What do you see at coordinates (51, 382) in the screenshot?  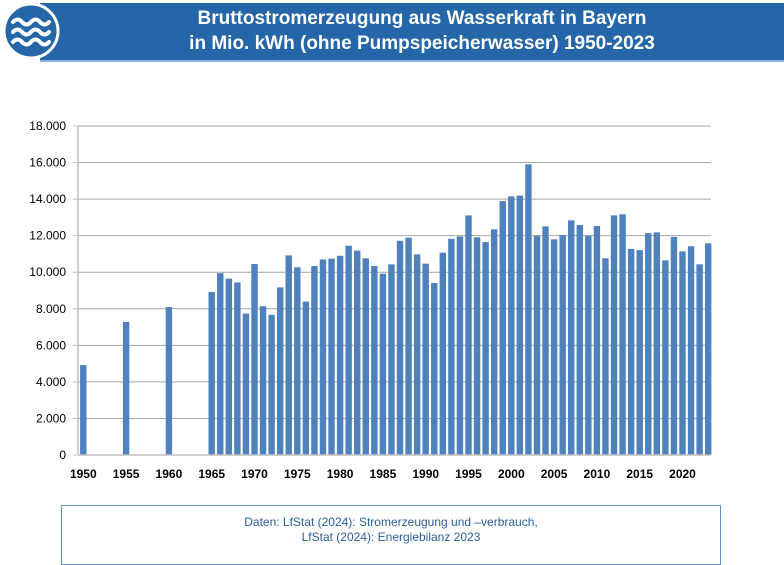 I see `y-tick-label: 4.000` at bounding box center [51, 382].